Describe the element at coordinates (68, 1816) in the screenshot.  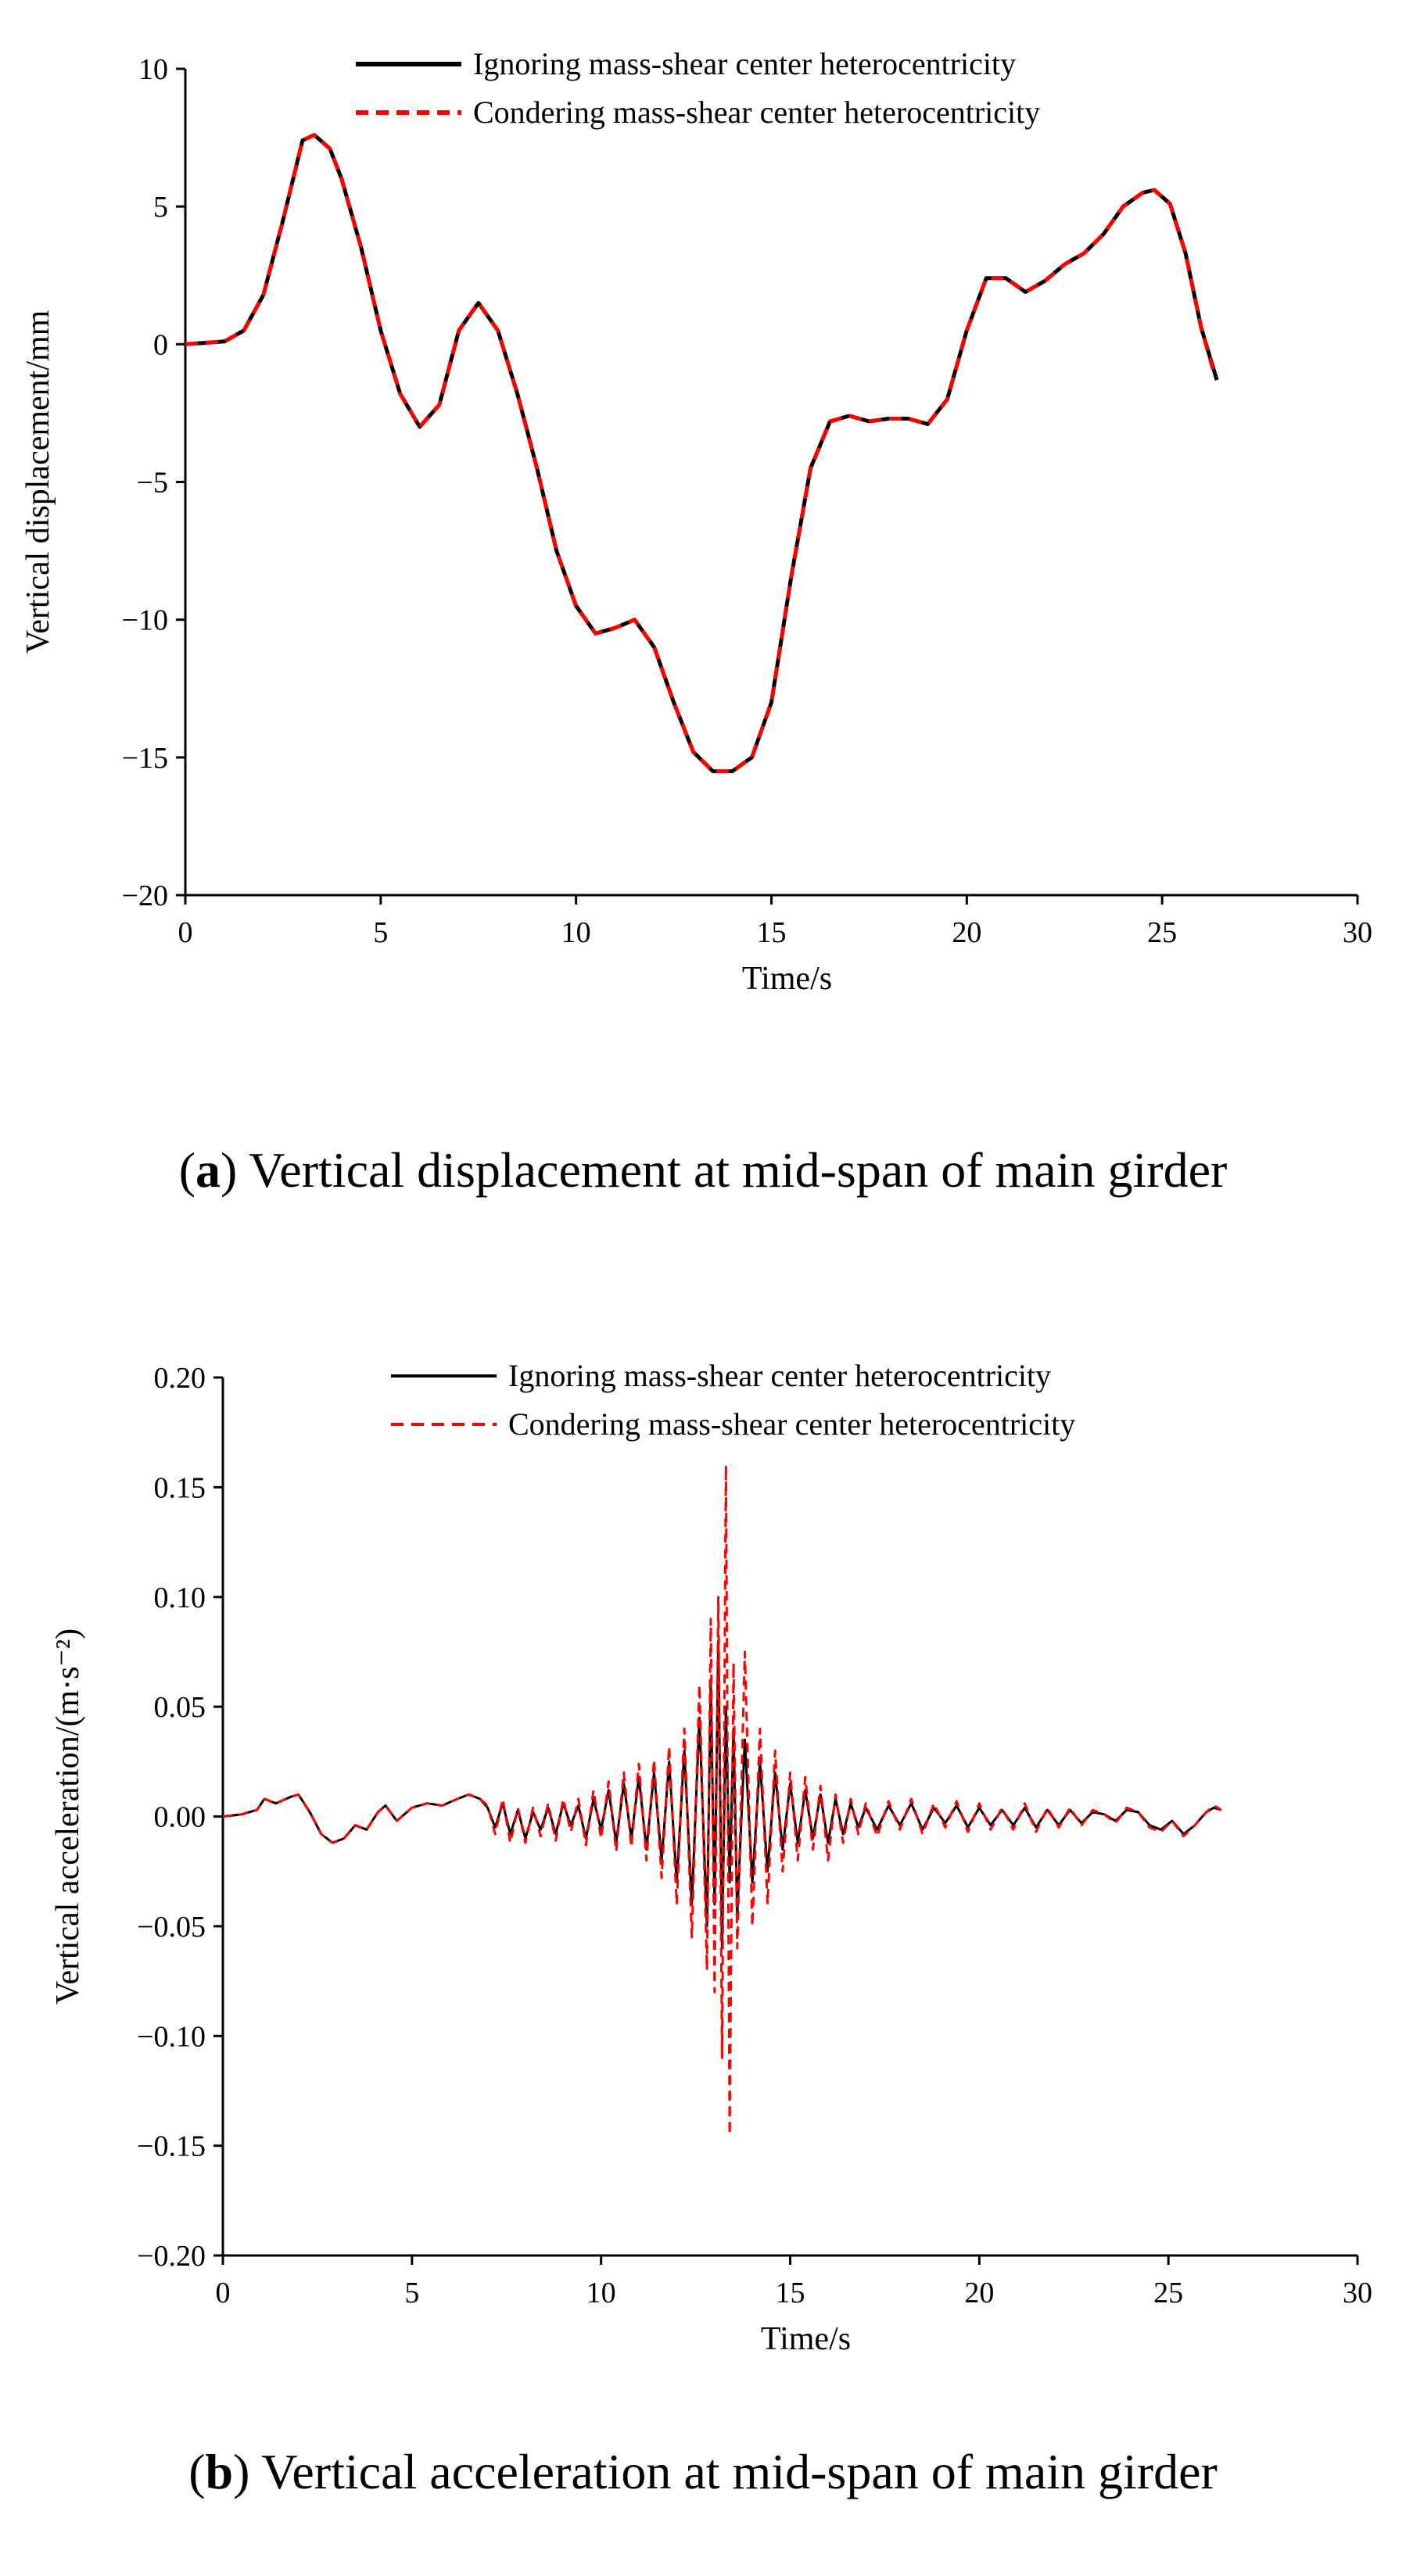
I see `chart-b-ylabel: Vertical acceleration/(m·s⁻²)` at that location.